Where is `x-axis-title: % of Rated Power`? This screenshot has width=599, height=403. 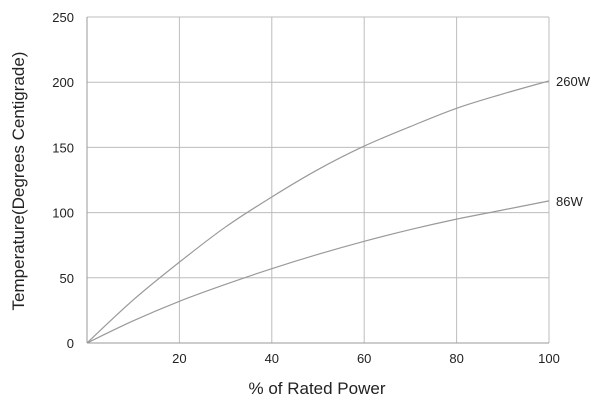
x-axis-title: % of Rated Power is located at coordinates (316, 388).